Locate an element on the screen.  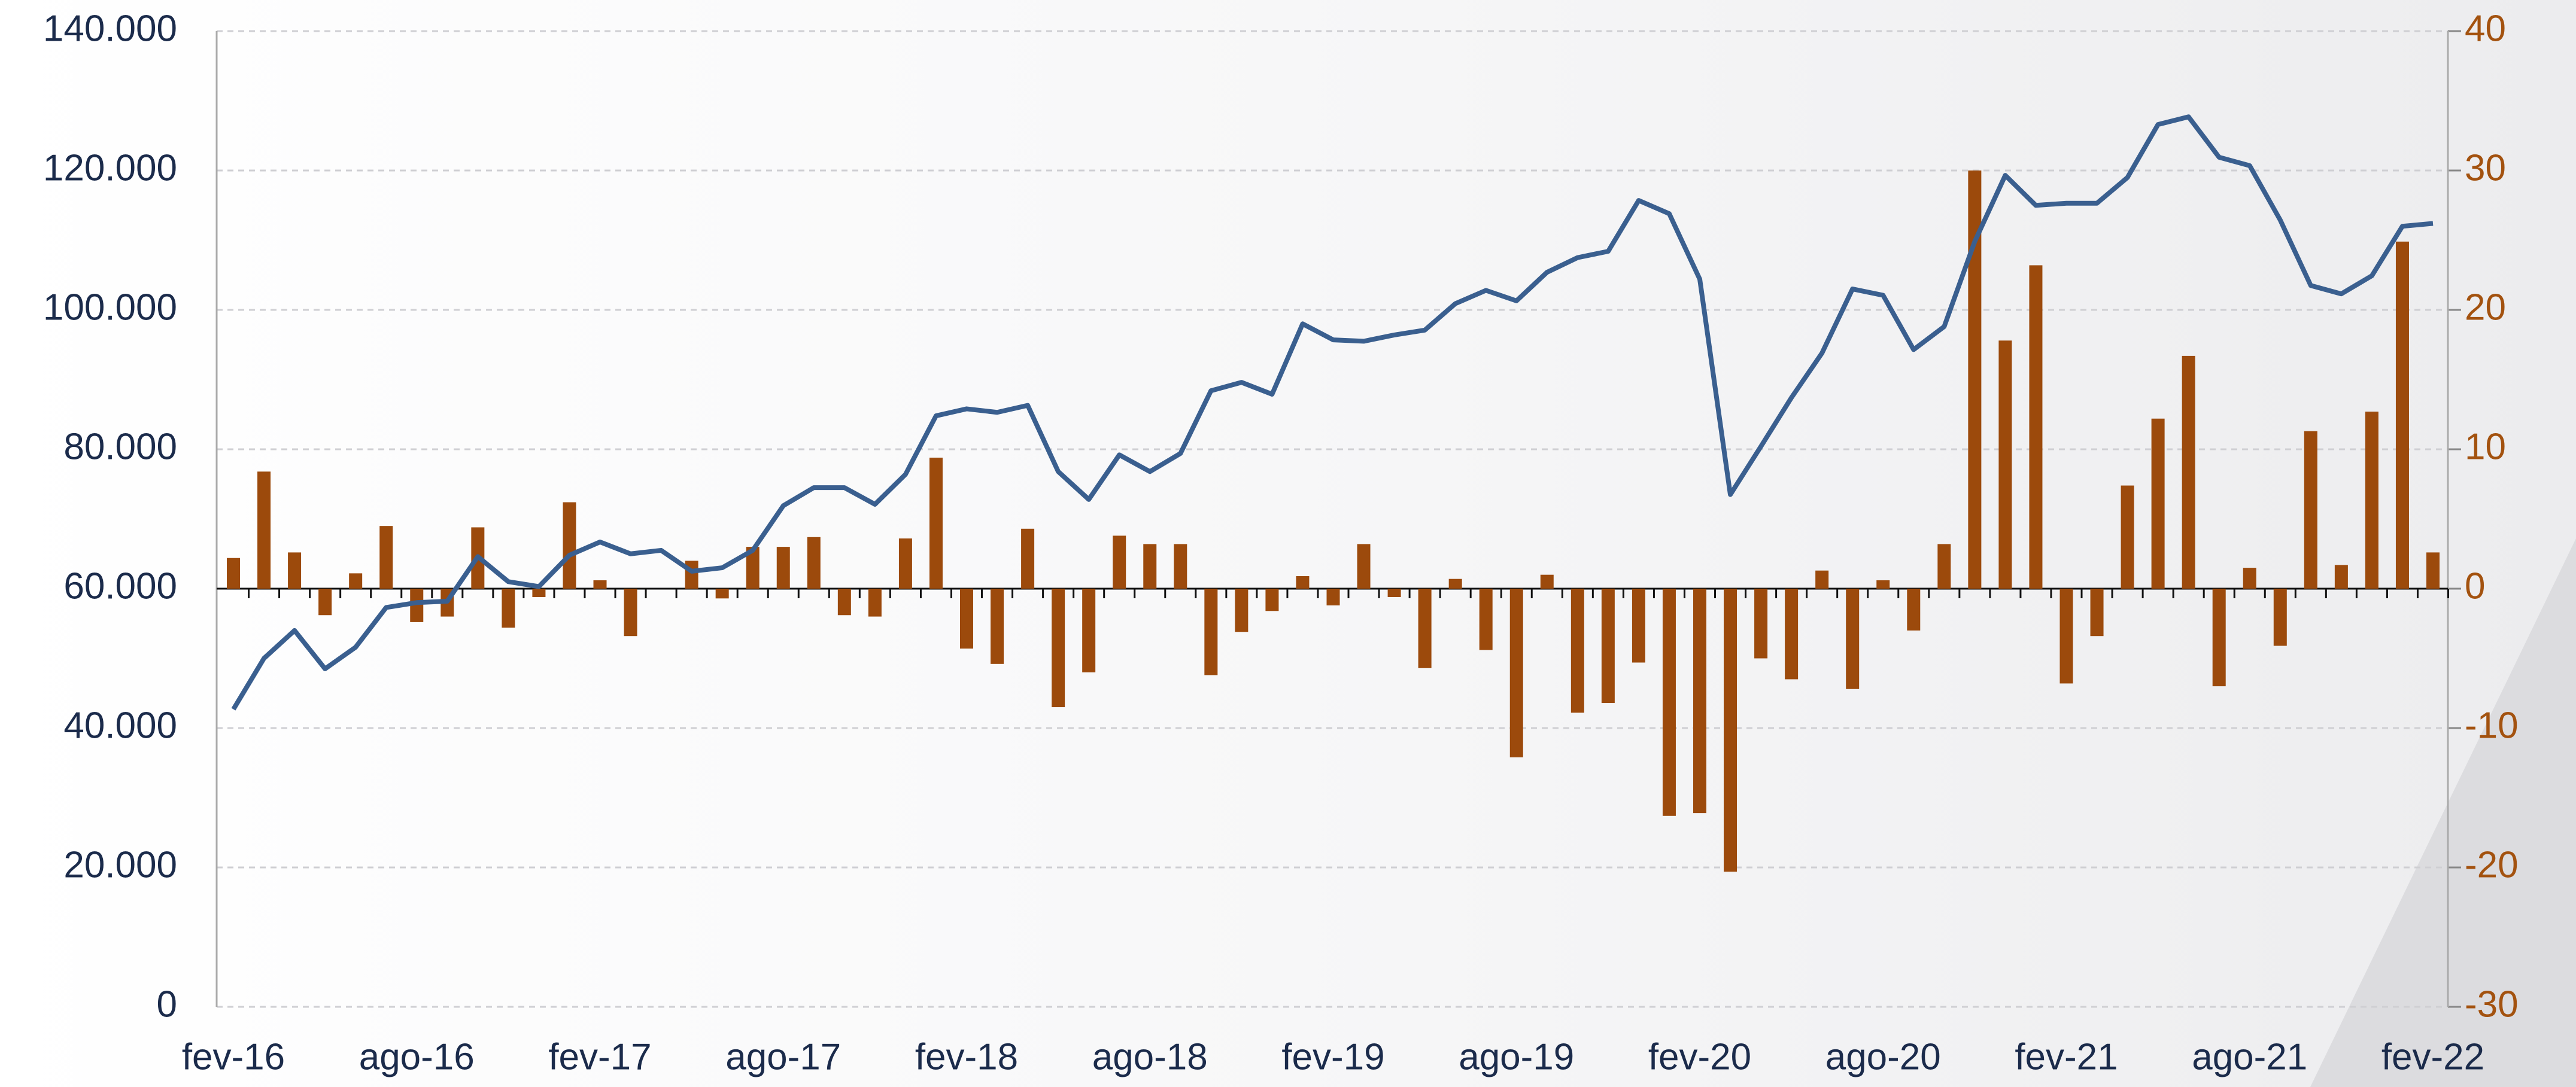
y-tick-label: 140.000 is located at coordinates (110, 28).